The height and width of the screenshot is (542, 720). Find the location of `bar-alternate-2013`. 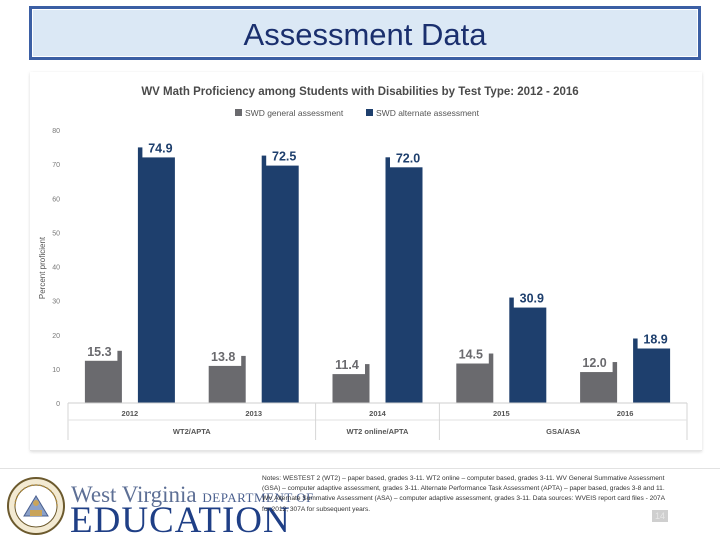

bar-alternate-2013 is located at coordinates (280, 279).